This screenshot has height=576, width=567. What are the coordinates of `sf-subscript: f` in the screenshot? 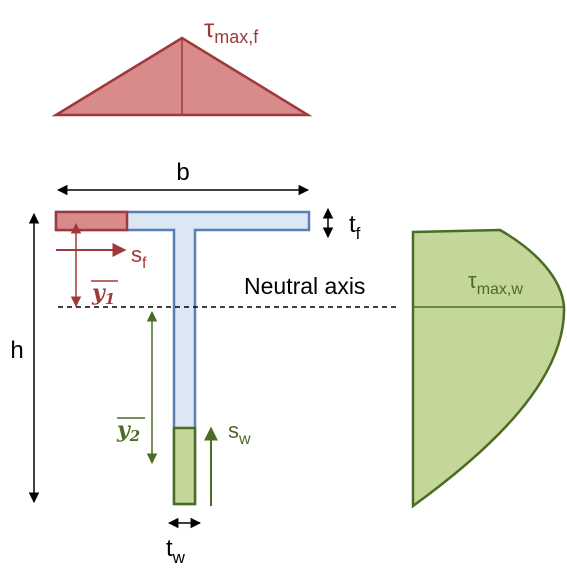 It's located at (144, 263).